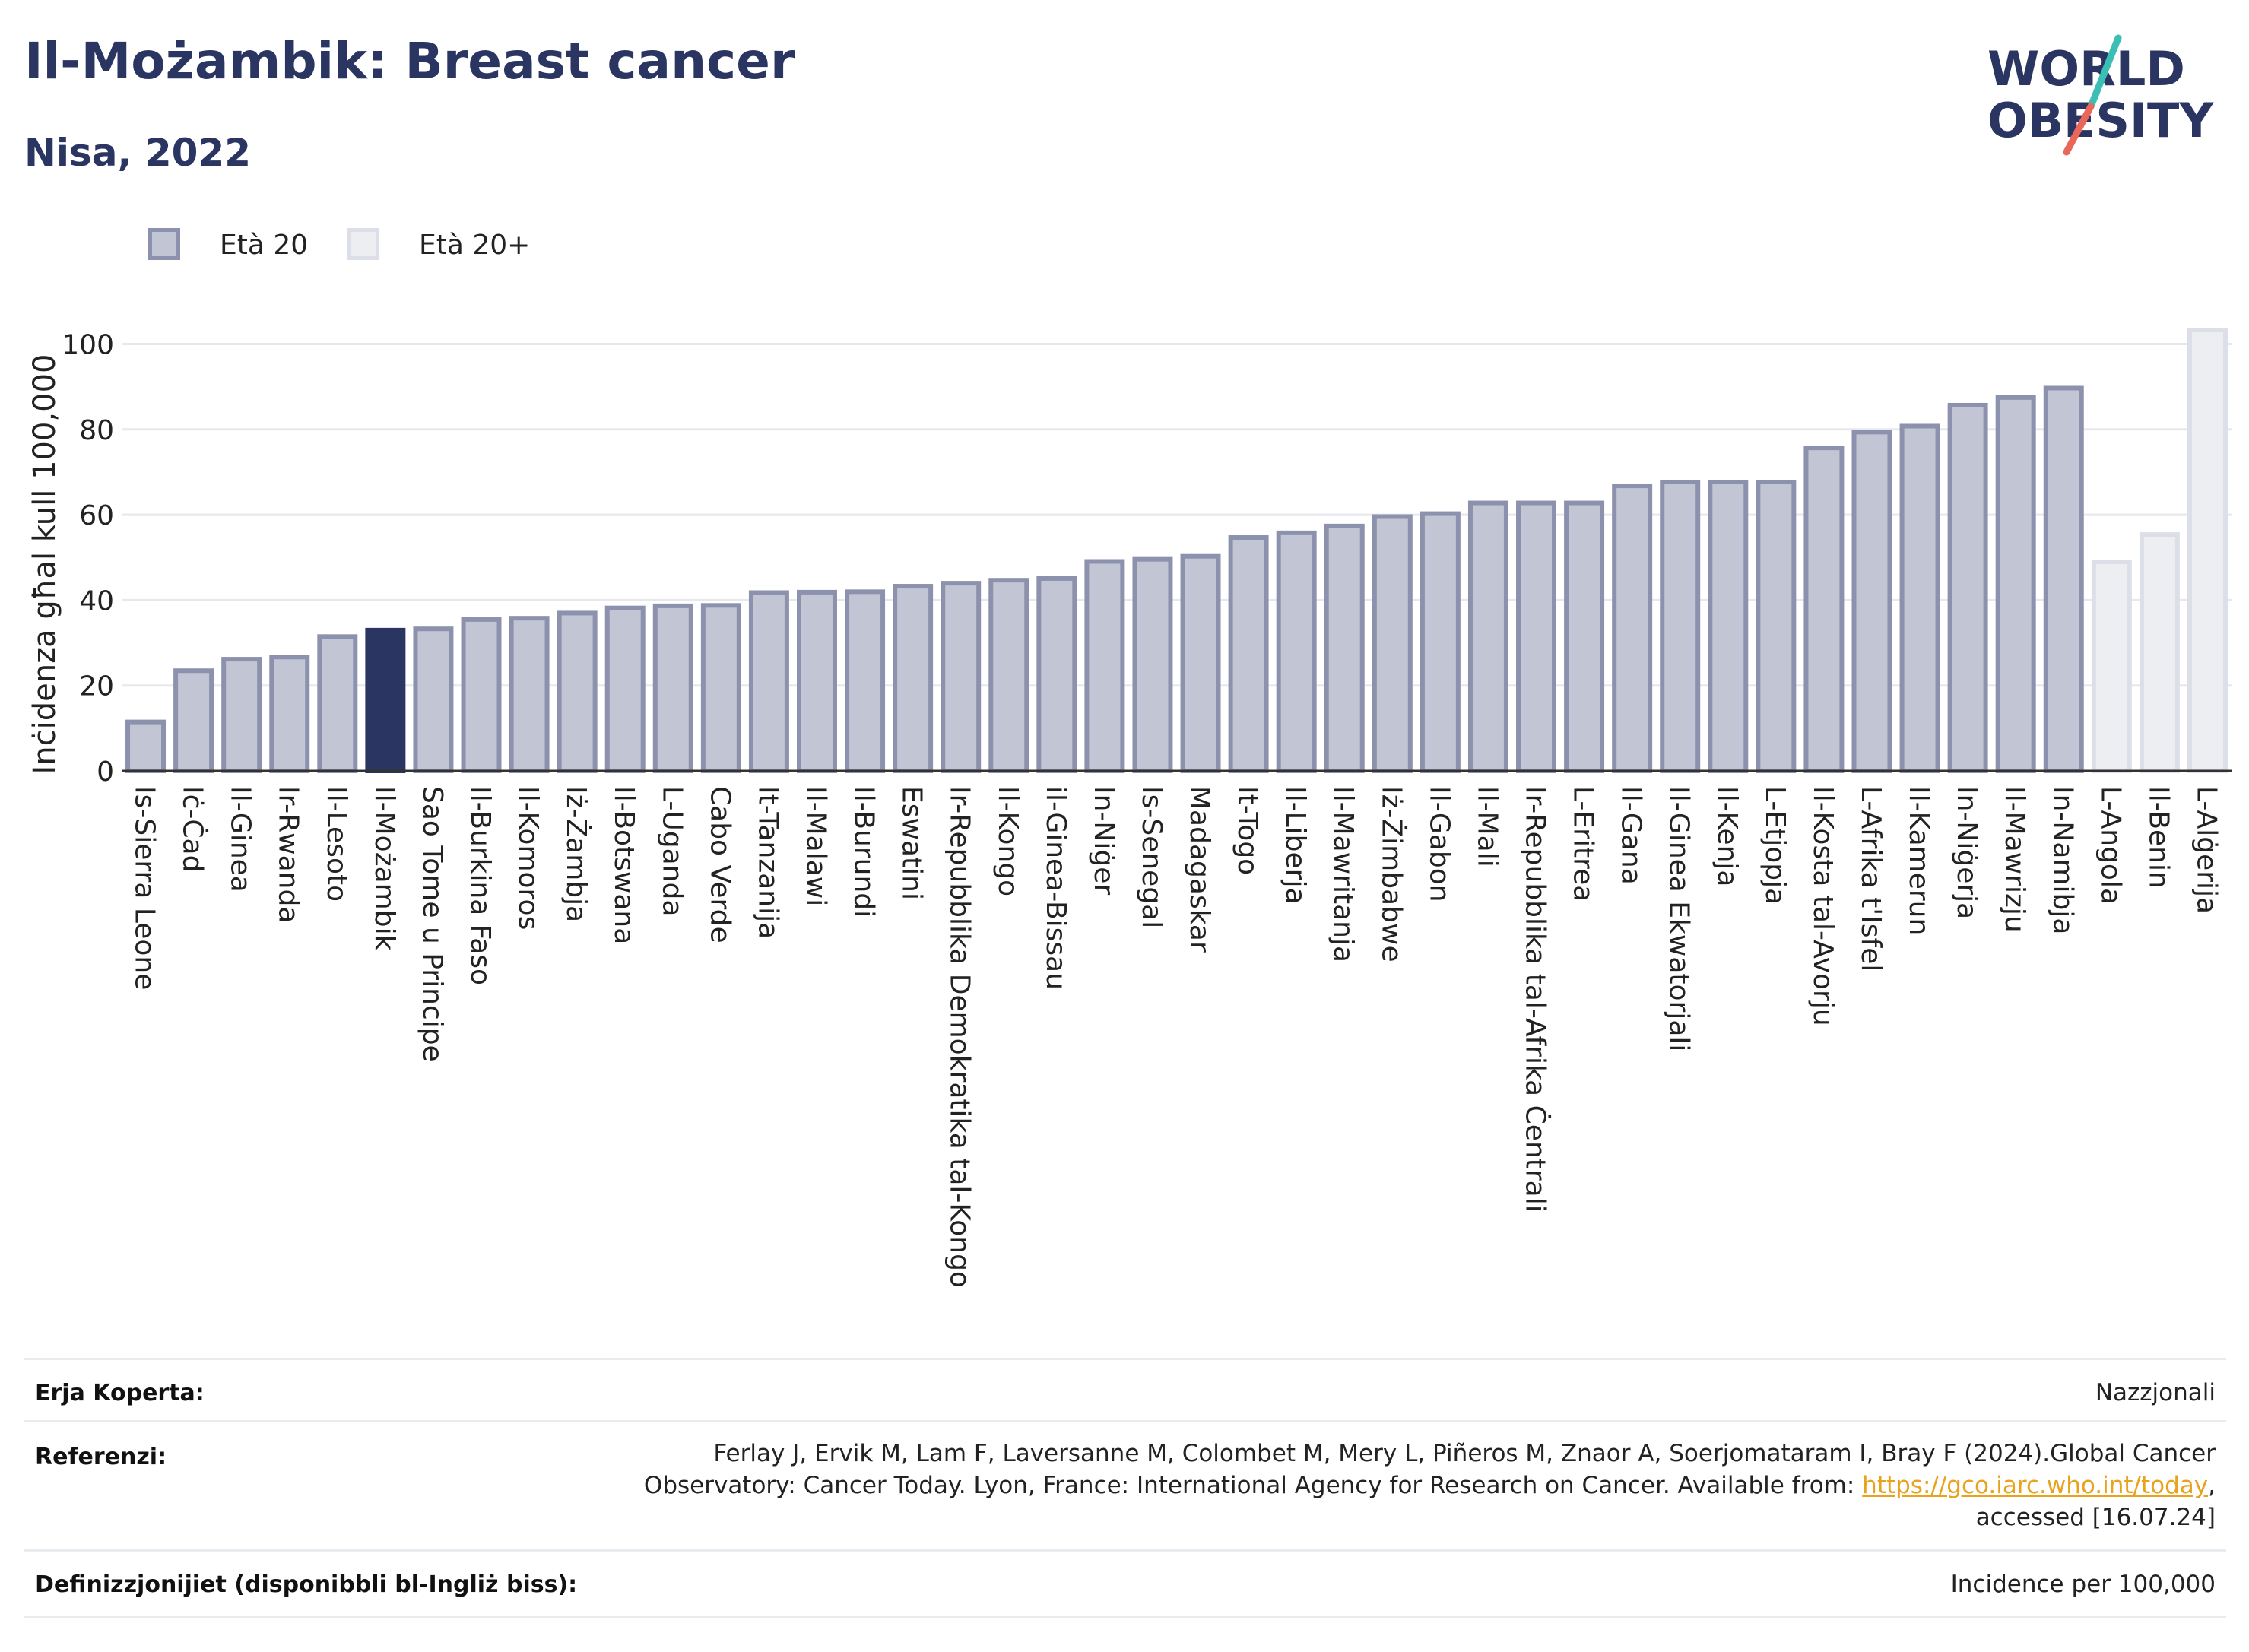  Describe the element at coordinates (385, 700) in the screenshot. I see `bar-highlight` at that location.